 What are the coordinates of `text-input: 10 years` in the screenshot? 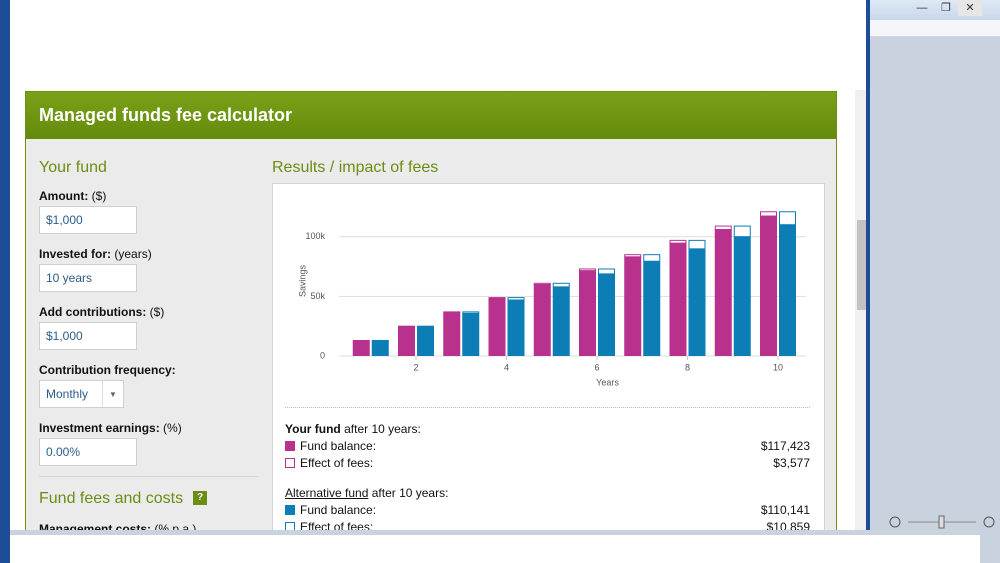 It's located at (88, 278).